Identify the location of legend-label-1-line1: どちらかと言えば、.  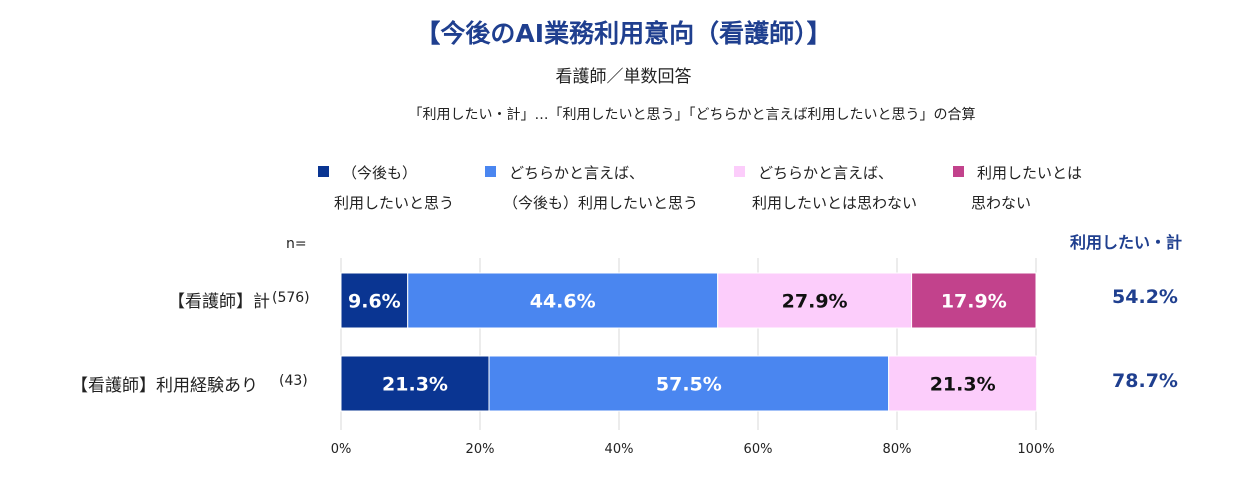
(577, 173).